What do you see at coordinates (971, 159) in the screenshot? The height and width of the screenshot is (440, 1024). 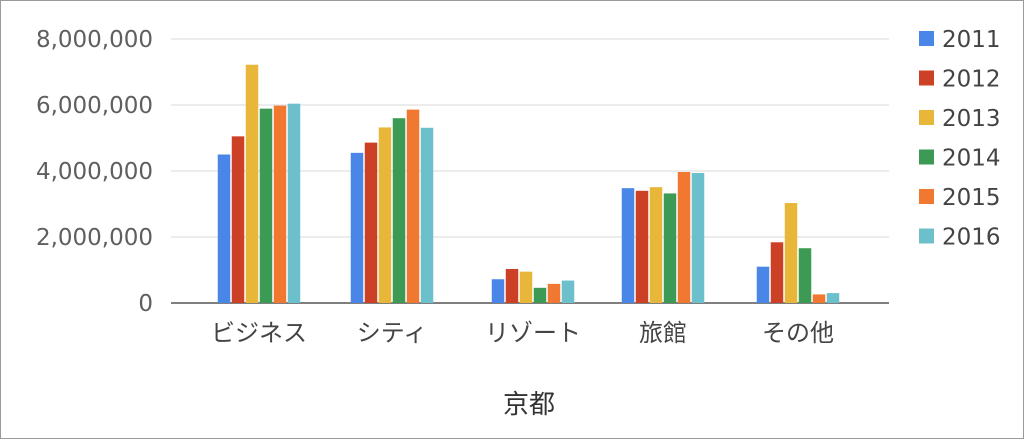 I see `legend-label: 2014` at bounding box center [971, 159].